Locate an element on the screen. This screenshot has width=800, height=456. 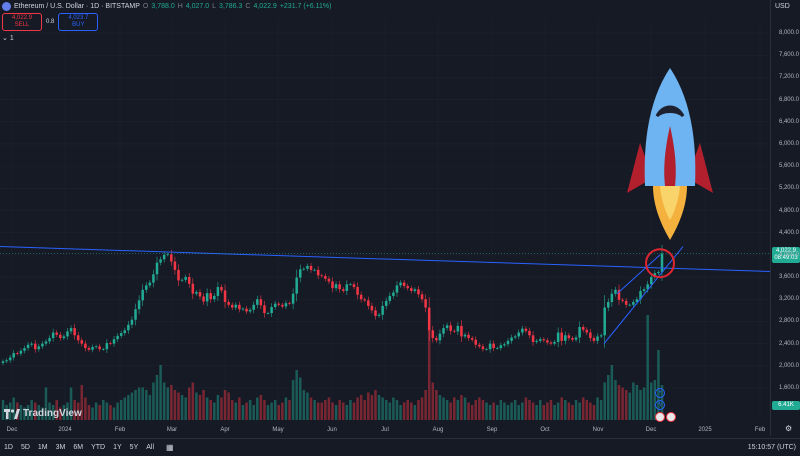
price-tick-label: 8,000.0 is located at coordinates (788, 33).